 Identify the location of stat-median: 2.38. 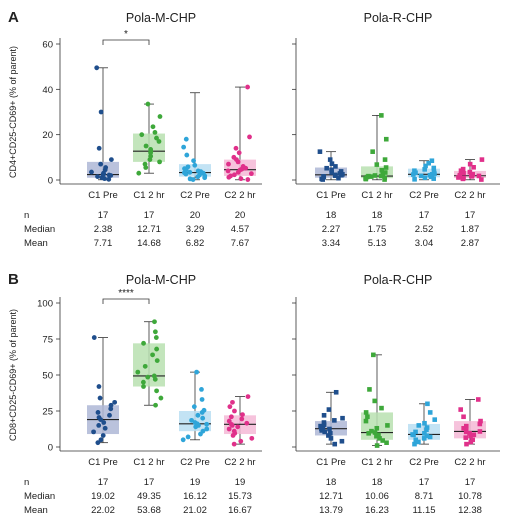
(103, 229).